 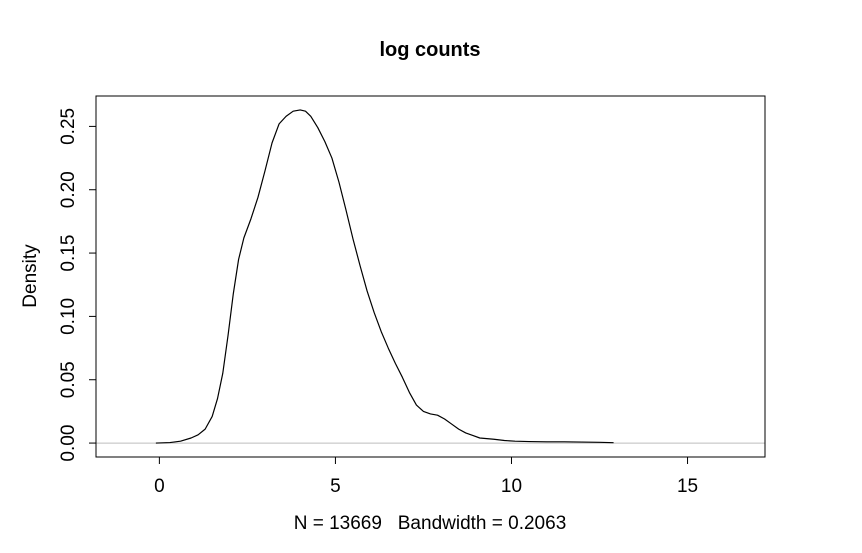 What do you see at coordinates (68, 443) in the screenshot?
I see `y-tick-label: 0.00` at bounding box center [68, 443].